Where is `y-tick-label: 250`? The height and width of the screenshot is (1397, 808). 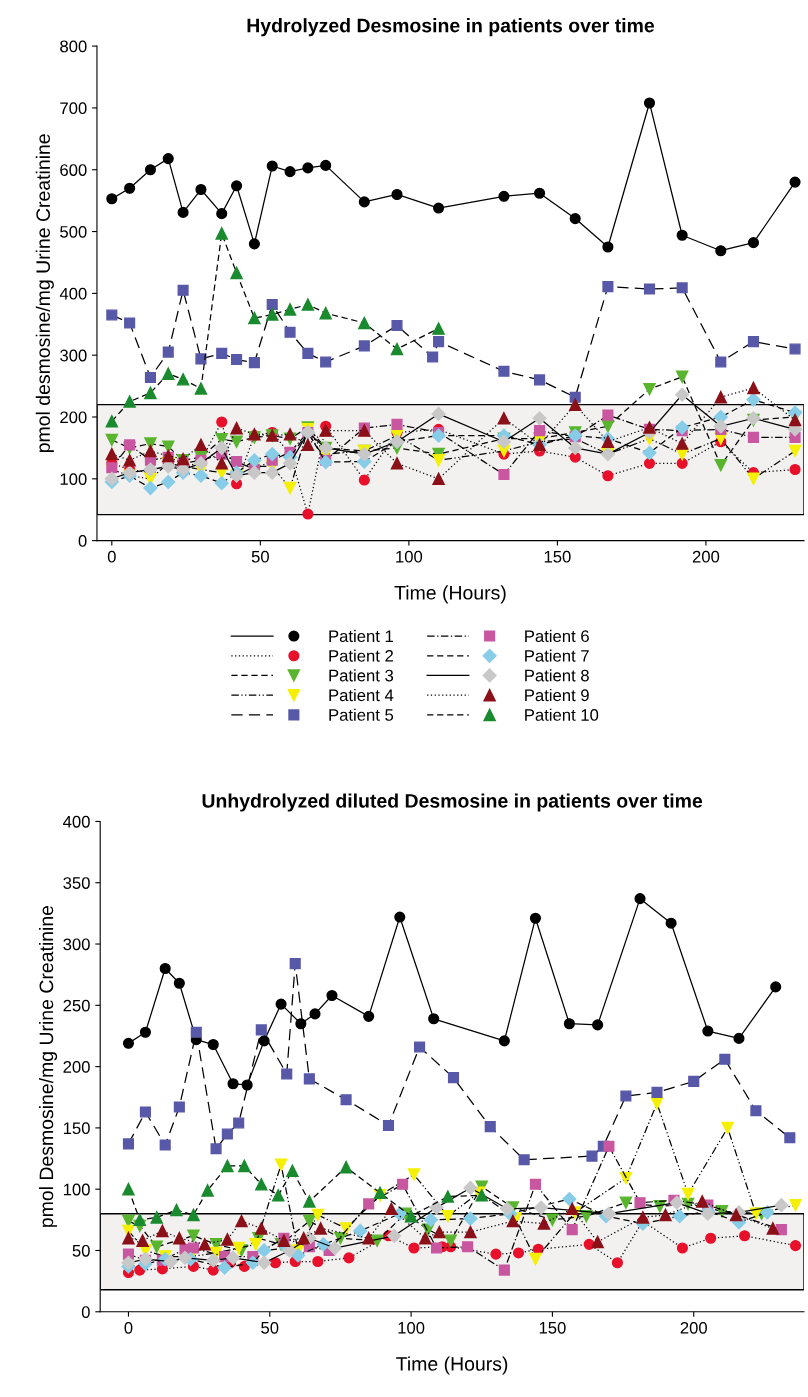
y-tick-label: 250 is located at coordinates (76, 1005).